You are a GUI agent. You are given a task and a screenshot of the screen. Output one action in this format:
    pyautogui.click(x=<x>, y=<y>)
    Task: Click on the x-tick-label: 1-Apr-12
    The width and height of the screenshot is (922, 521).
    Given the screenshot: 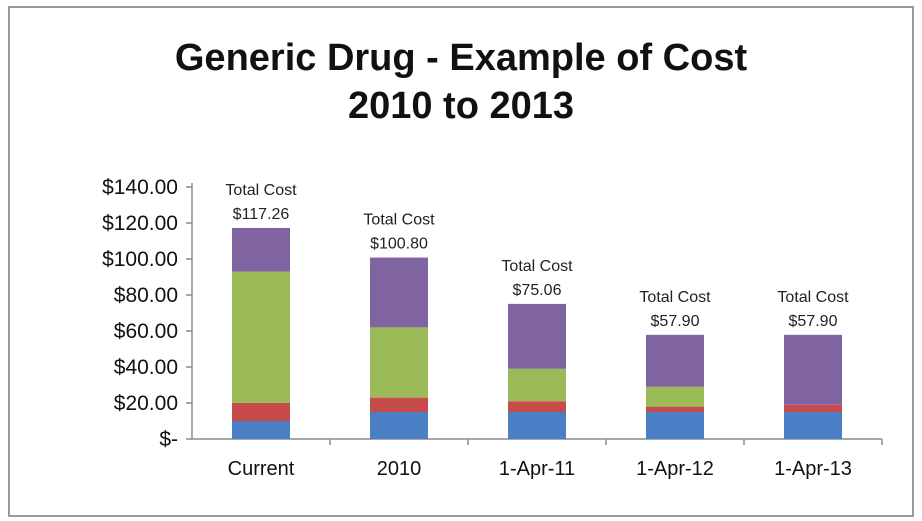 What is the action you would take?
    pyautogui.click(x=675, y=469)
    